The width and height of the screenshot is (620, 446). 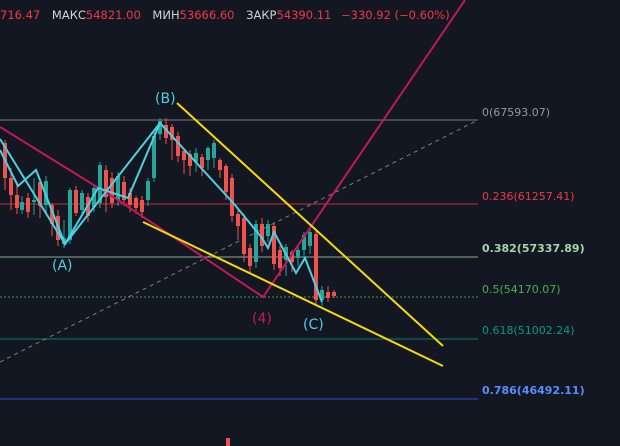 I want to click on high-label: МАКС, so click(x=68, y=15).